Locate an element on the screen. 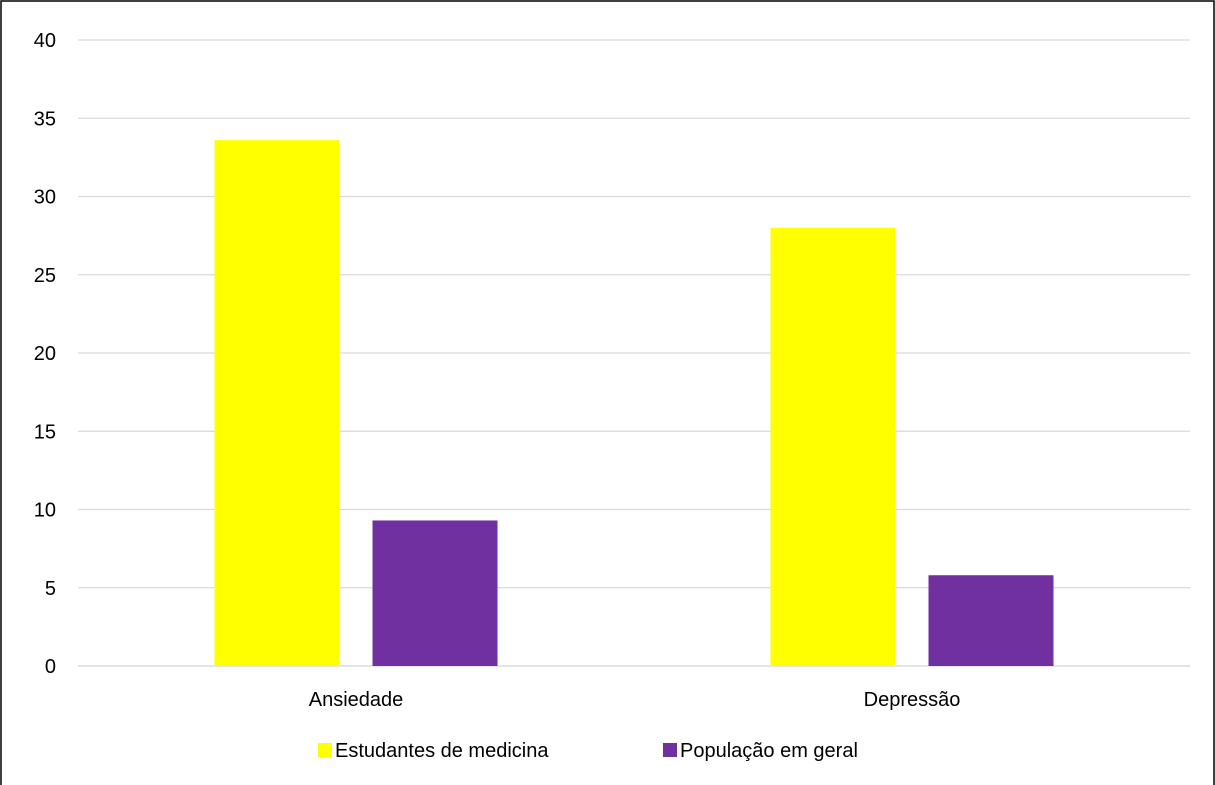 This screenshot has width=1215, height=785. x-category-label: Depressão is located at coordinates (912, 700).